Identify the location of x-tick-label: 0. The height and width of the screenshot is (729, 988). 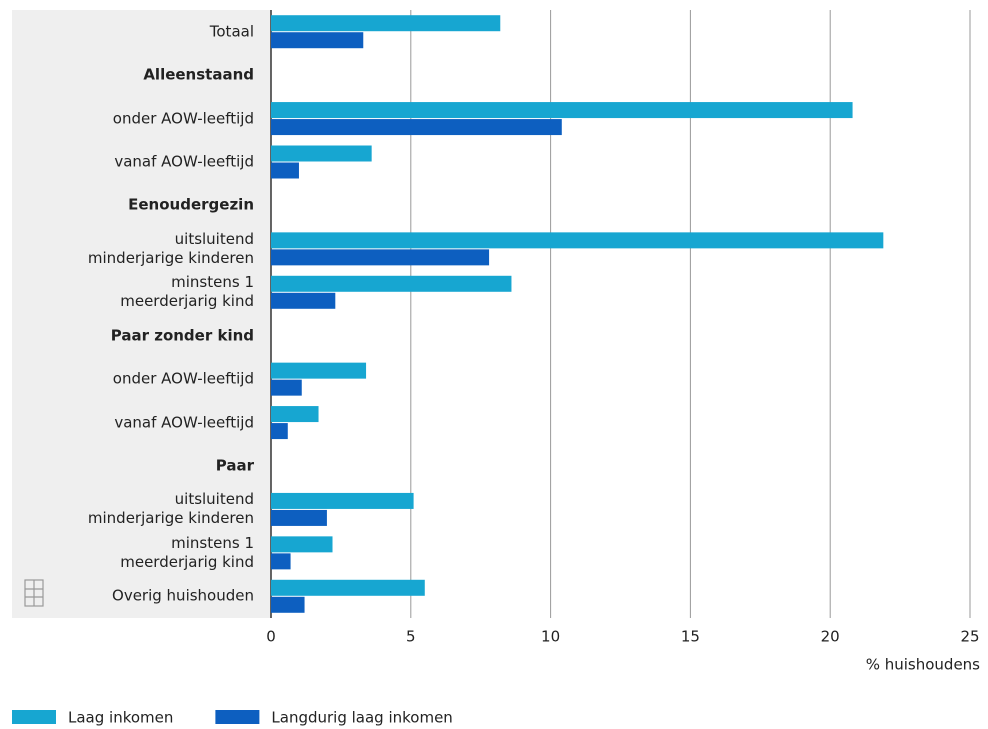
(271, 637).